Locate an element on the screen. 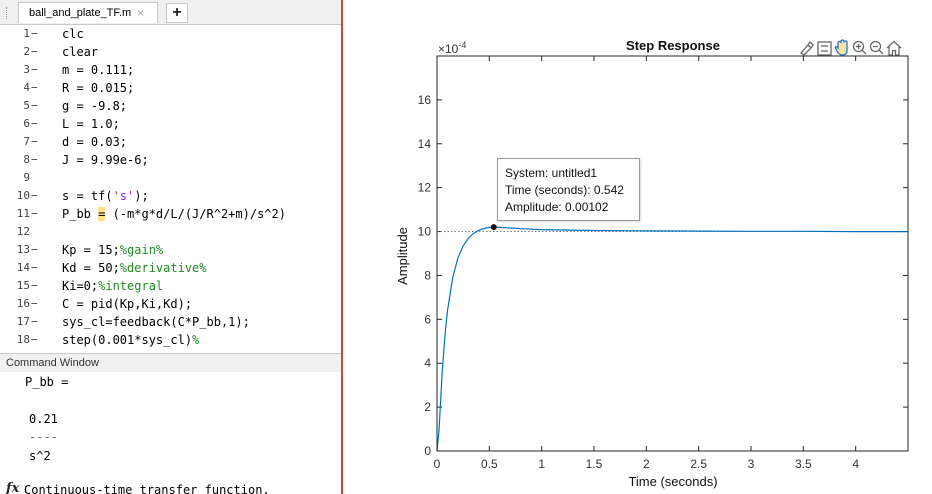 This screenshot has width=932, height=494. code-text: J = 9.99e-6; is located at coordinates (105, 160).